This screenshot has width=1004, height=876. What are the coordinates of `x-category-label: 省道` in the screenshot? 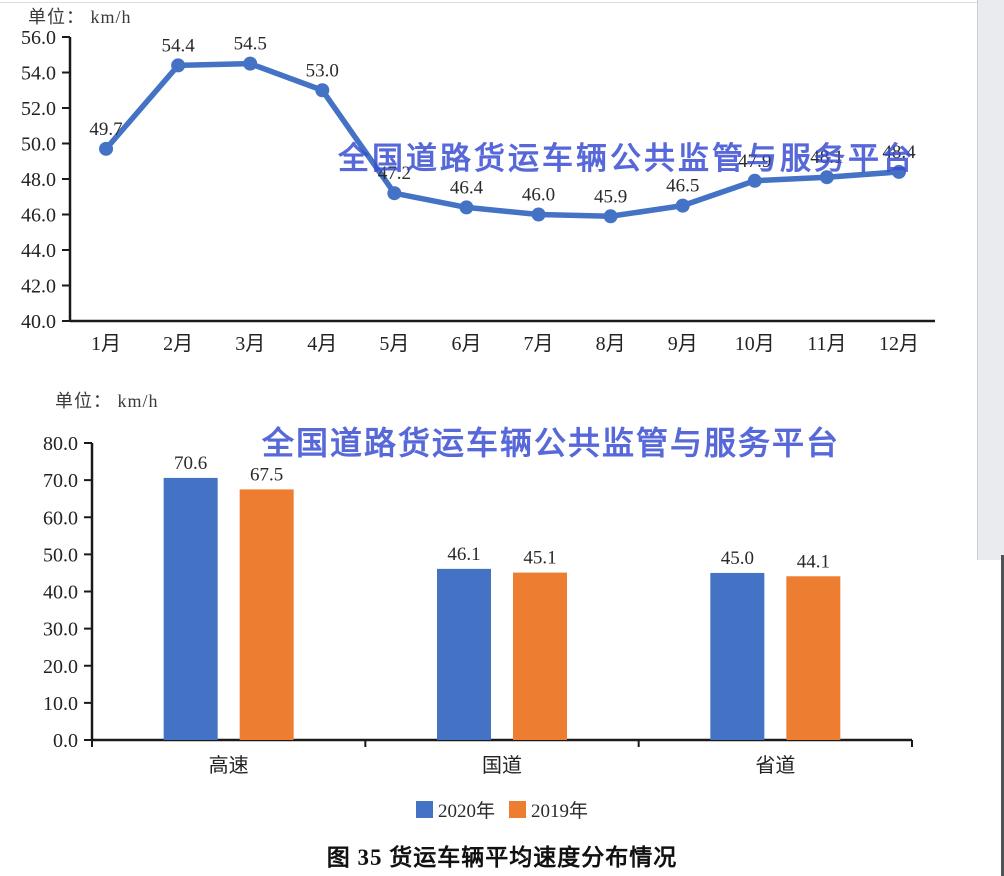 It's located at (775, 765).